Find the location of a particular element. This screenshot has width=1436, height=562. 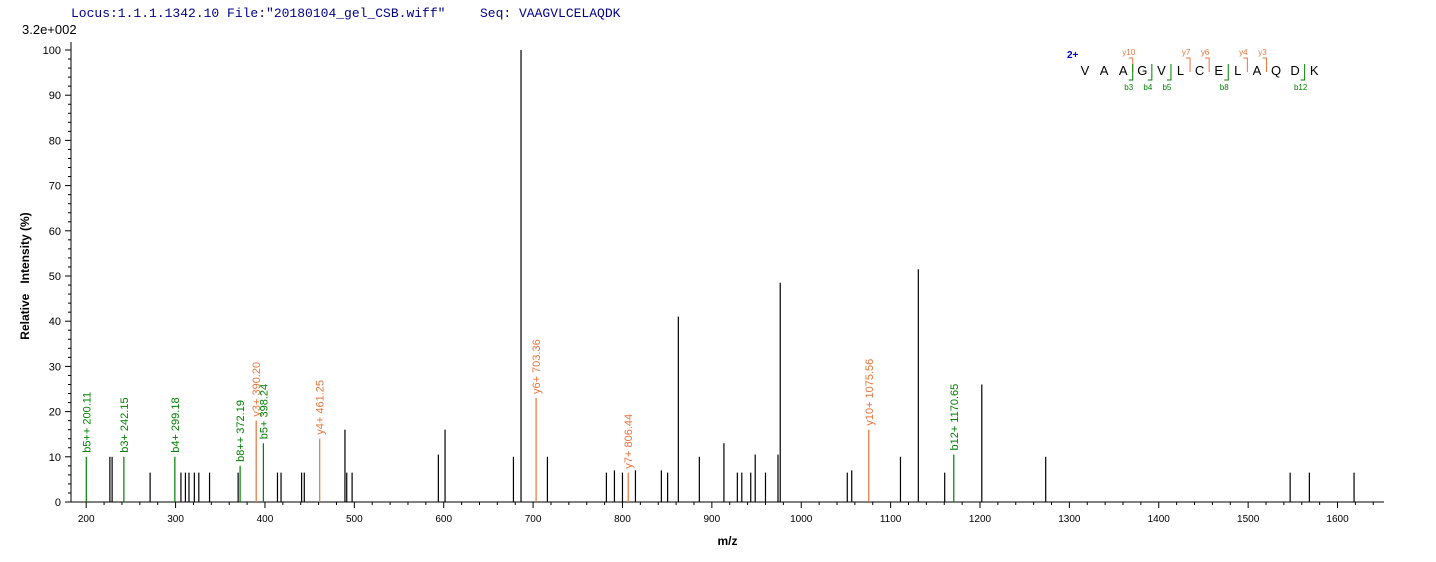

sequence-label: Seq: VAAGVLCELAQDK is located at coordinates (550, 13).